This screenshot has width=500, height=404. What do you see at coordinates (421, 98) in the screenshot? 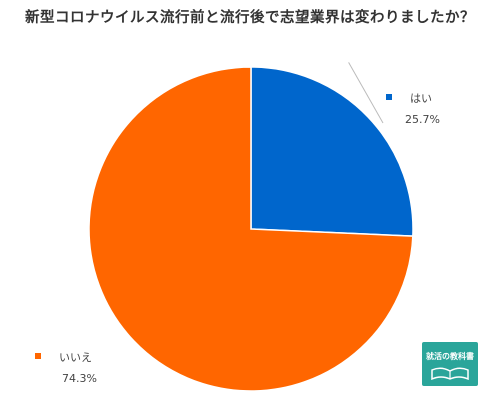
I see `slice-label-0: はい` at bounding box center [421, 98].